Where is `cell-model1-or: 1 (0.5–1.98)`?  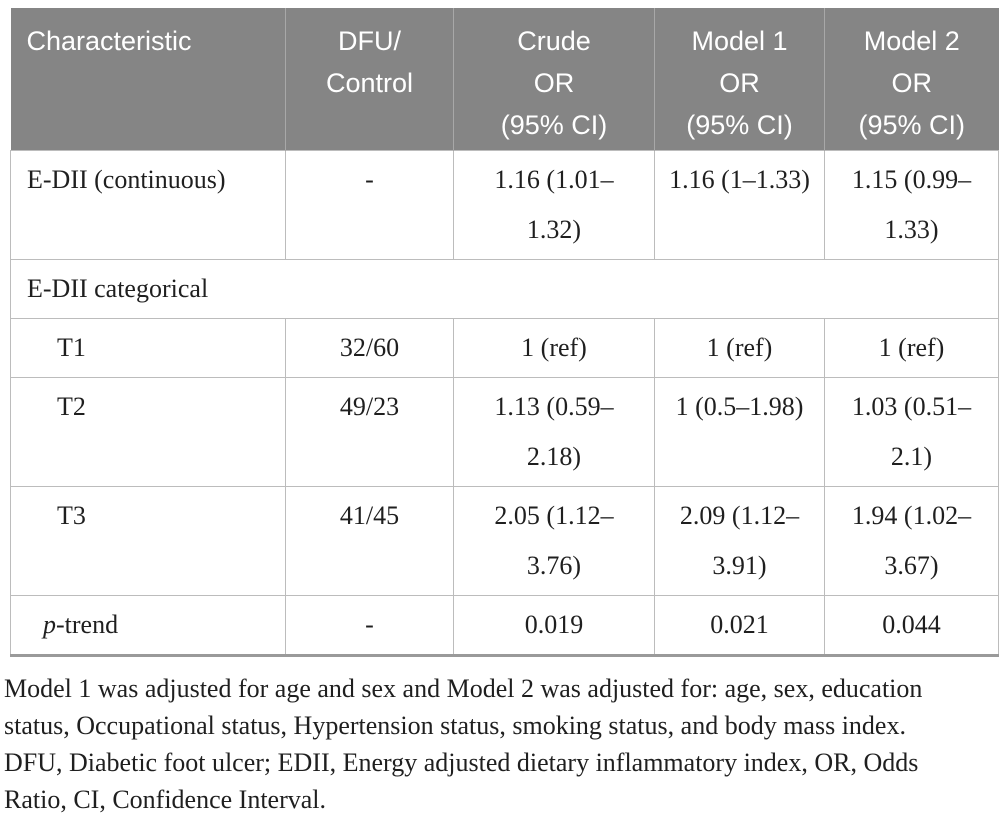 cell-model1-or: 1 (0.5–1.98) is located at coordinates (739, 432).